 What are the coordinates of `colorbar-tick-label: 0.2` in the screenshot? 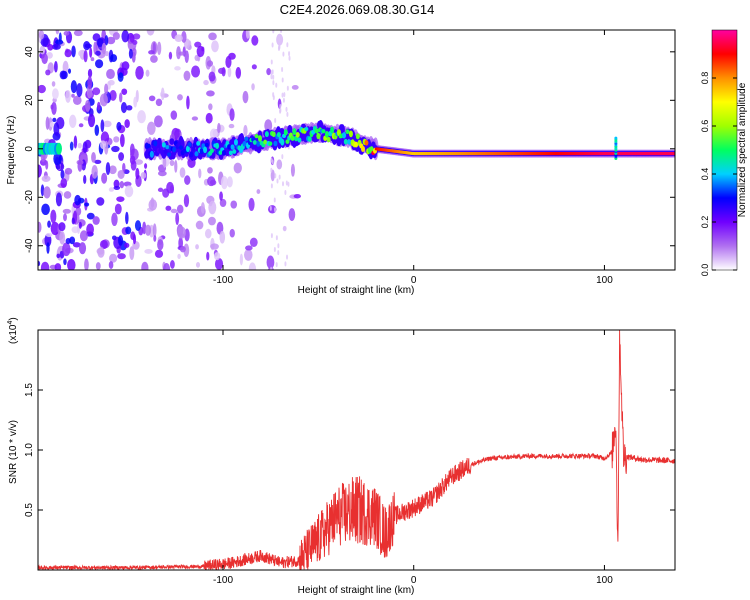 It's located at (705, 222).